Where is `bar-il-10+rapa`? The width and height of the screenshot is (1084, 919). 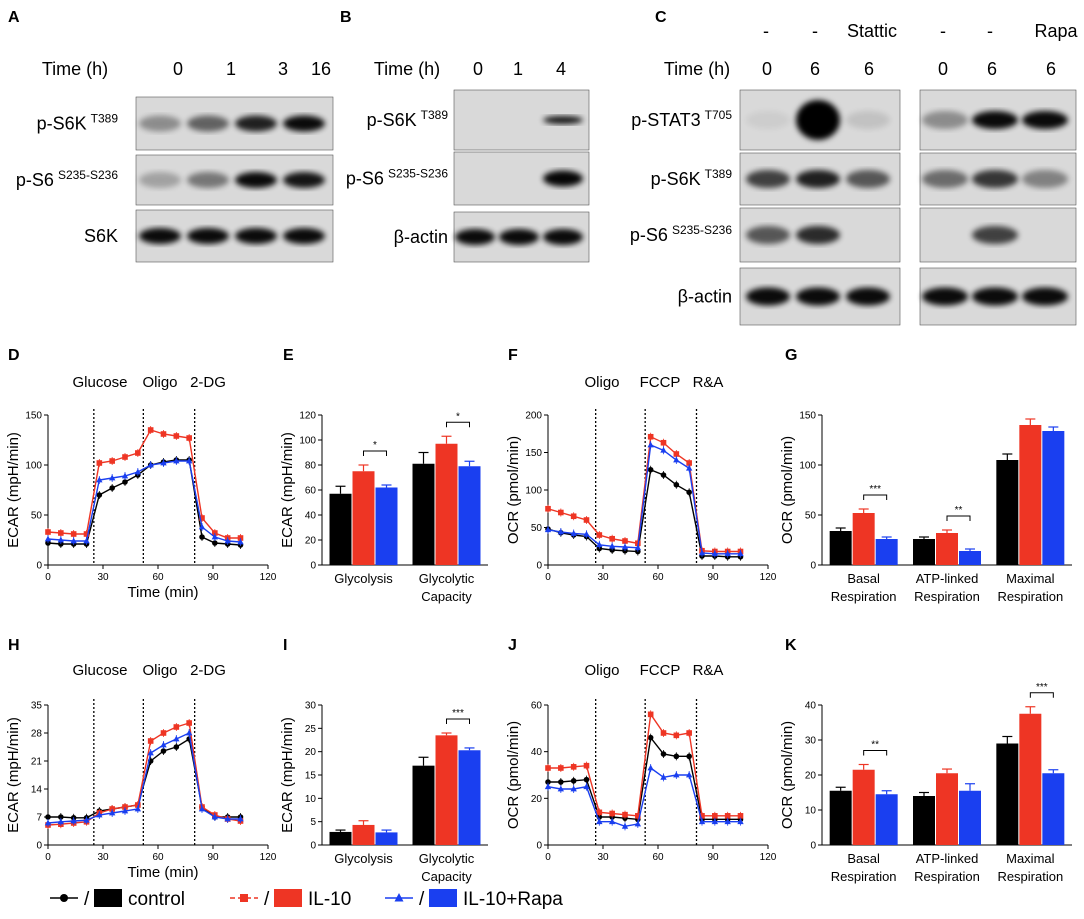 bar-il-10+rapa is located at coordinates (886, 552).